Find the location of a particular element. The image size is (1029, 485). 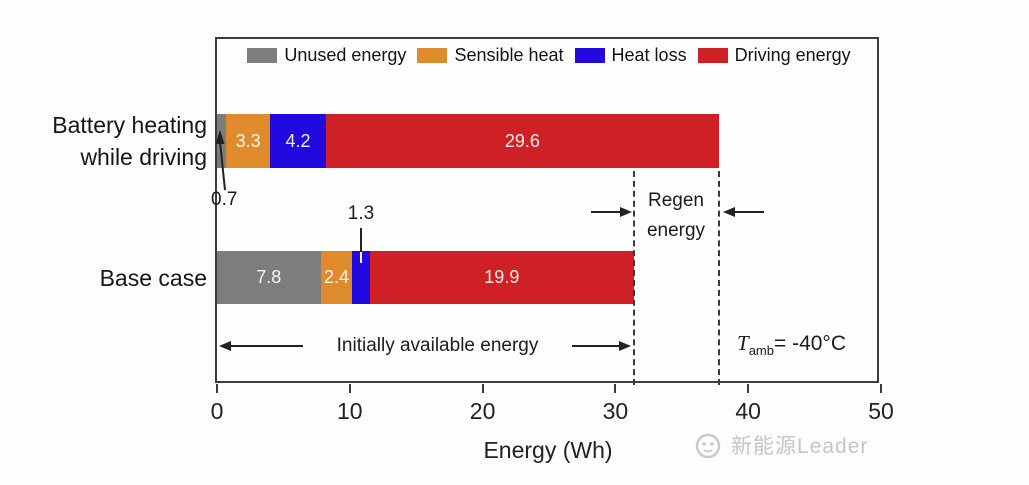

bar-segment-unused-energy: 7.8 is located at coordinates (269, 277).